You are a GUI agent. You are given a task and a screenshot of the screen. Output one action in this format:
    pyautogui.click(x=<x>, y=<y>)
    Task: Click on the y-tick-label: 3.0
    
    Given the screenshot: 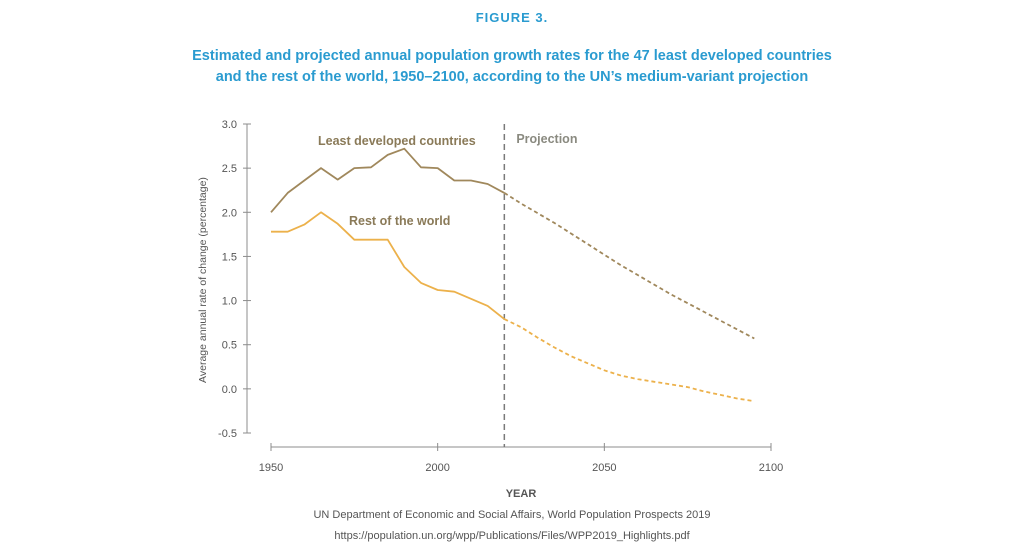 What is the action you would take?
    pyautogui.click(x=229, y=125)
    